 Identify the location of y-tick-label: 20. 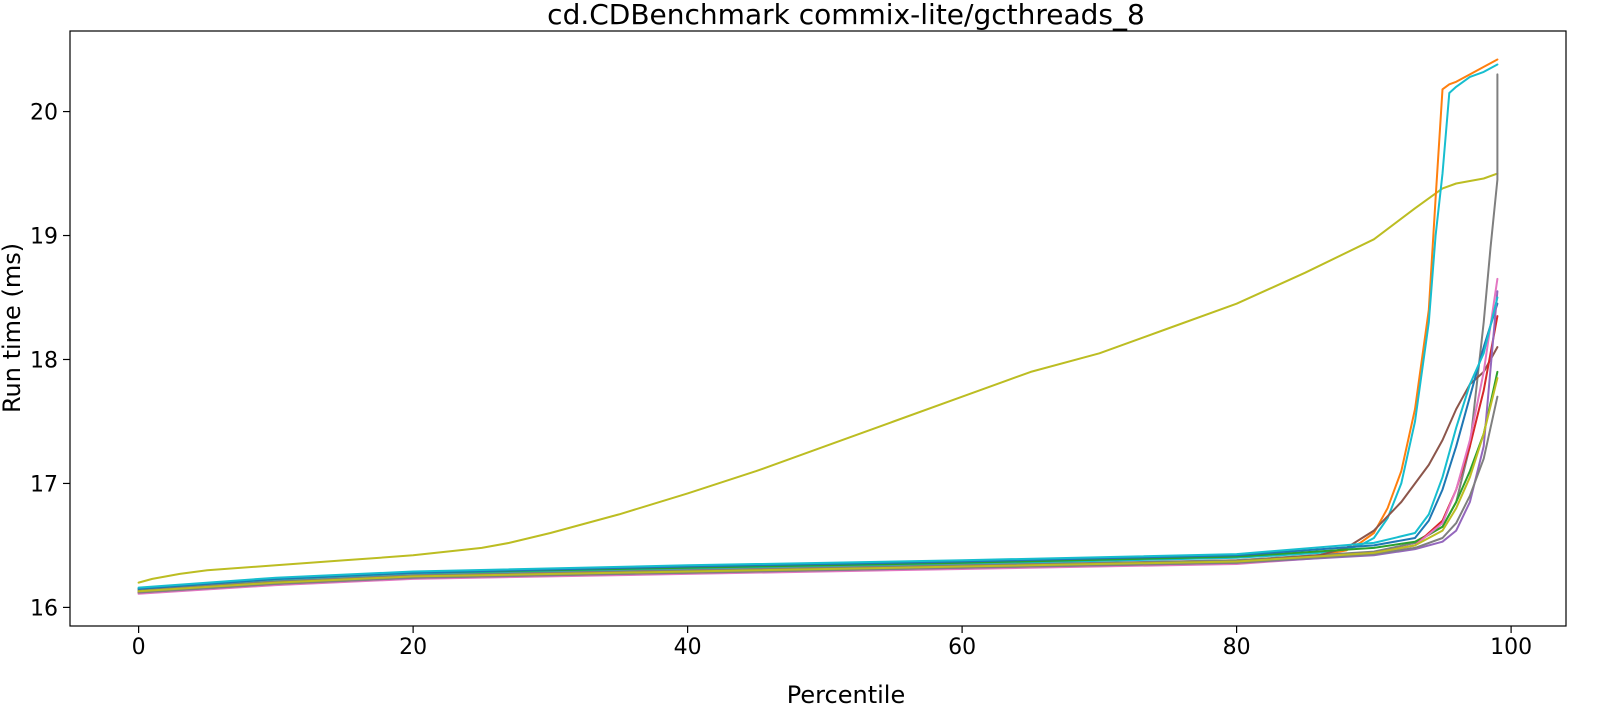
(44, 113).